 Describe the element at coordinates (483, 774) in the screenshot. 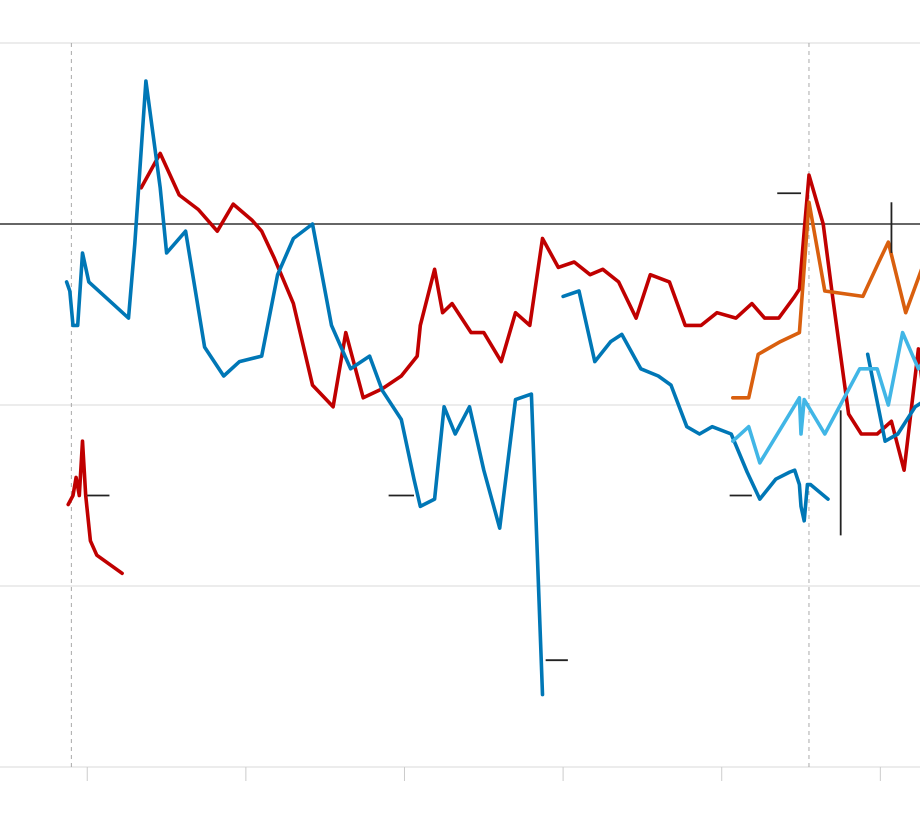

I see `x-axis-ticks` at that location.